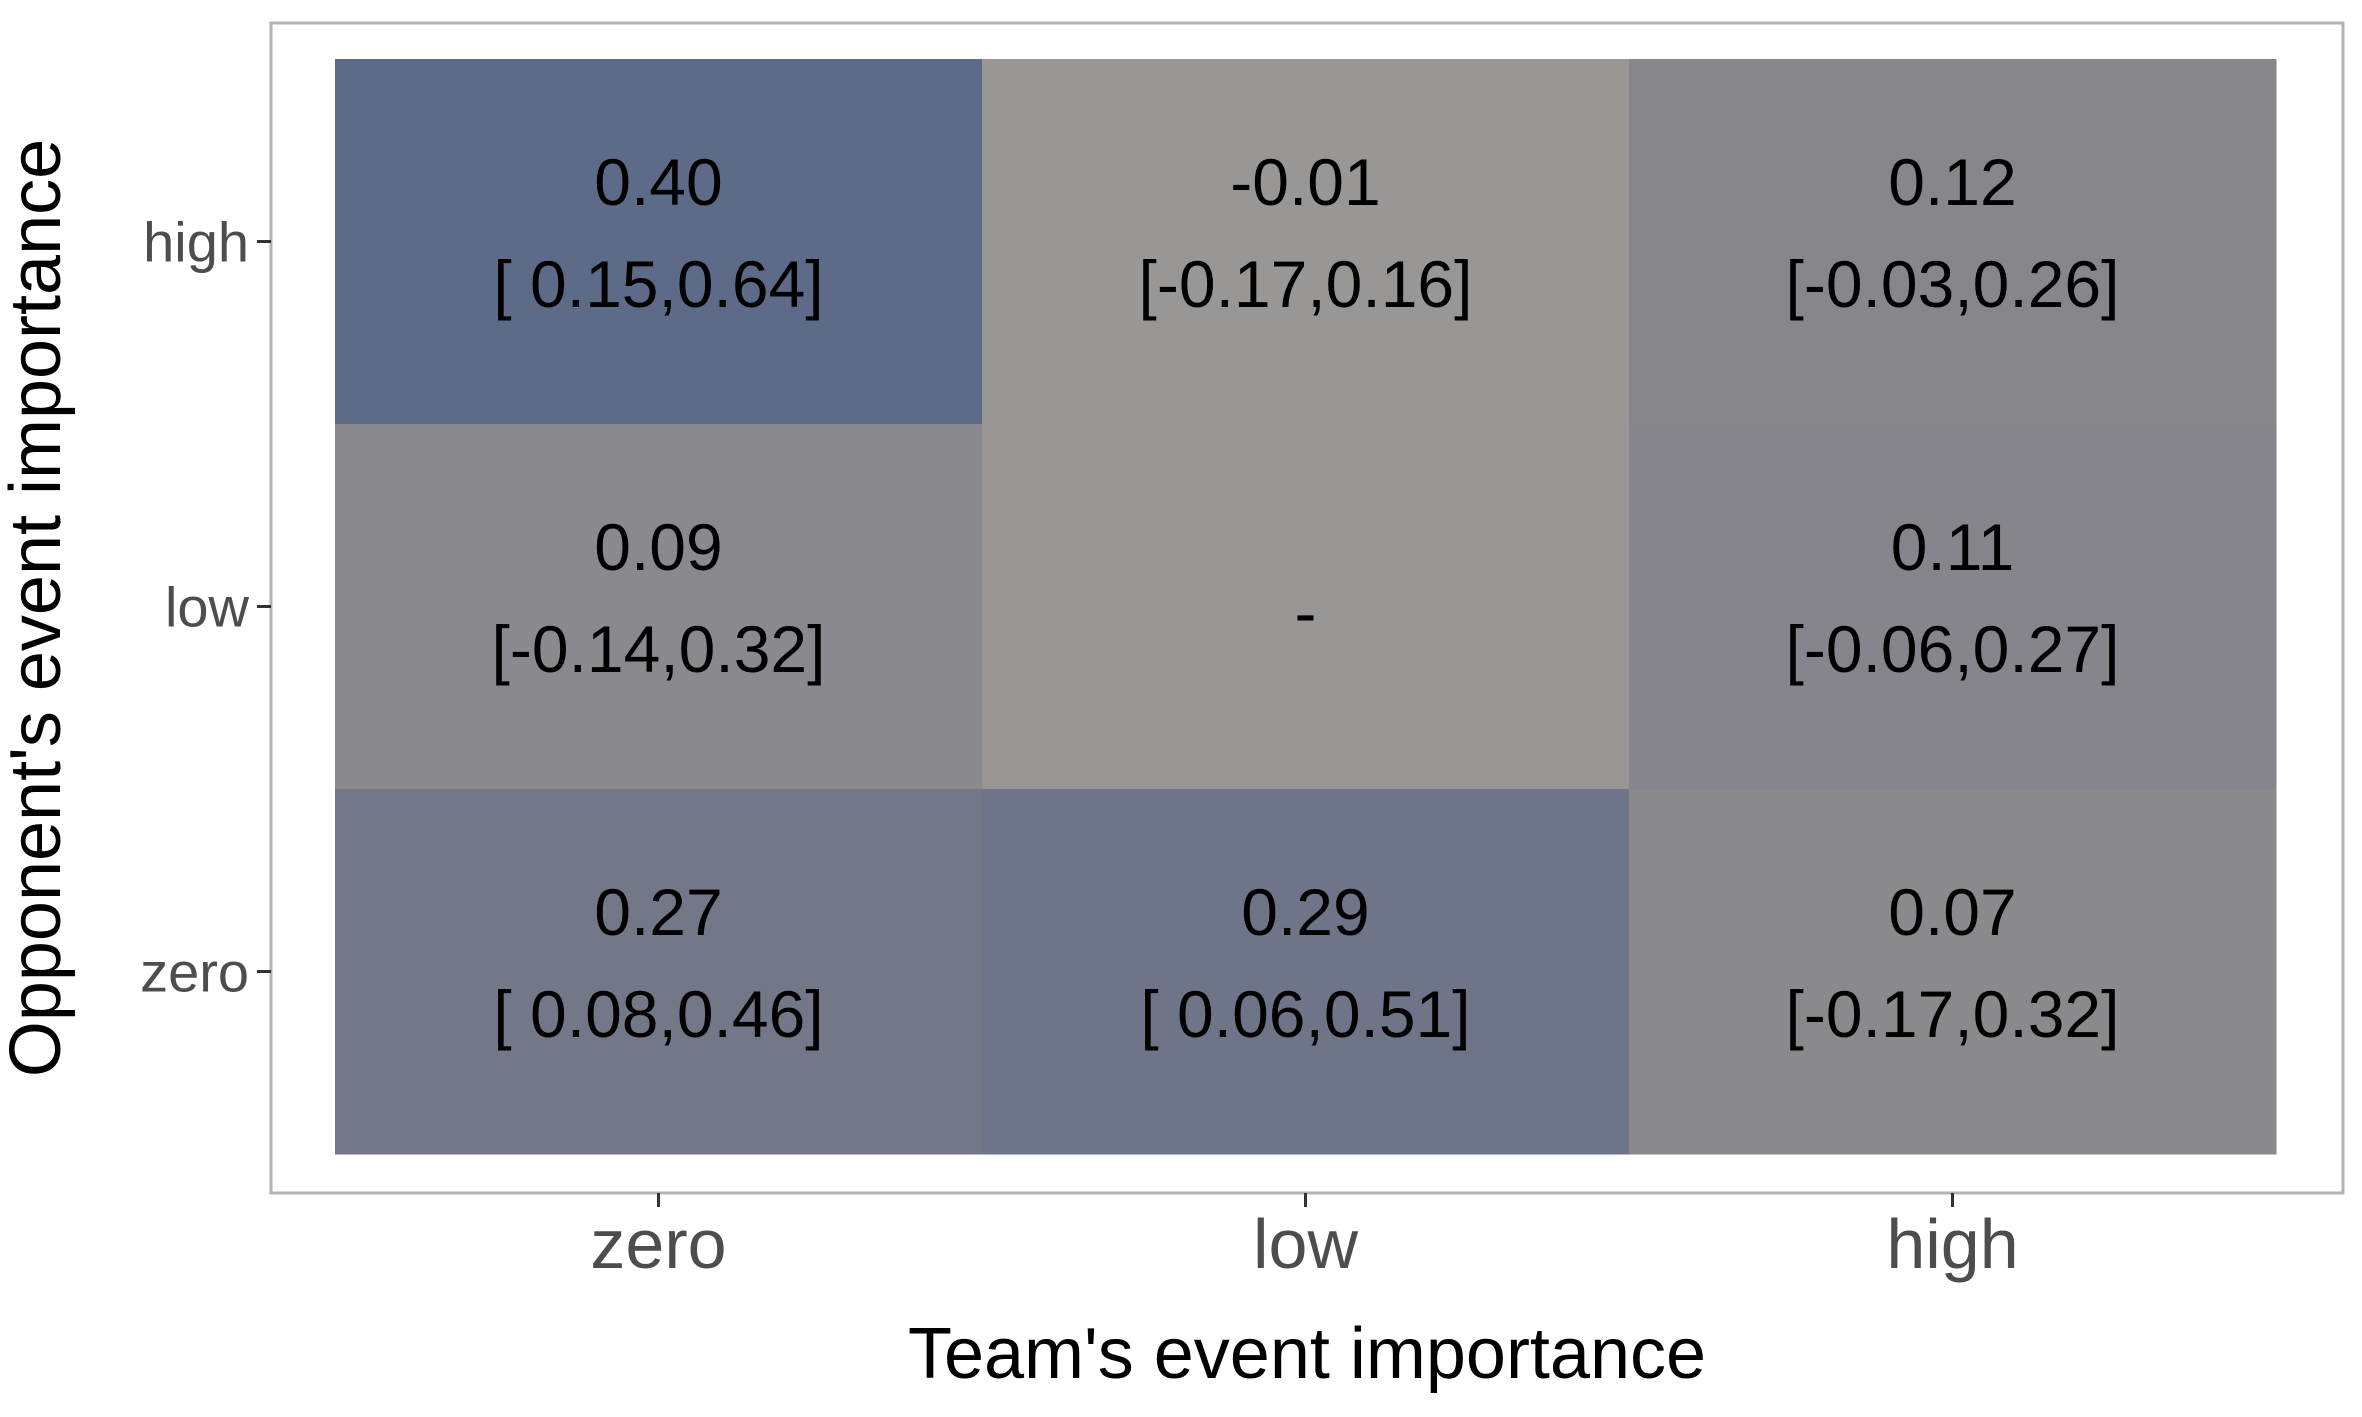 The image size is (2362, 1417). Describe the element at coordinates (658, 1244) in the screenshot. I see `x-tick-label: zero` at that location.